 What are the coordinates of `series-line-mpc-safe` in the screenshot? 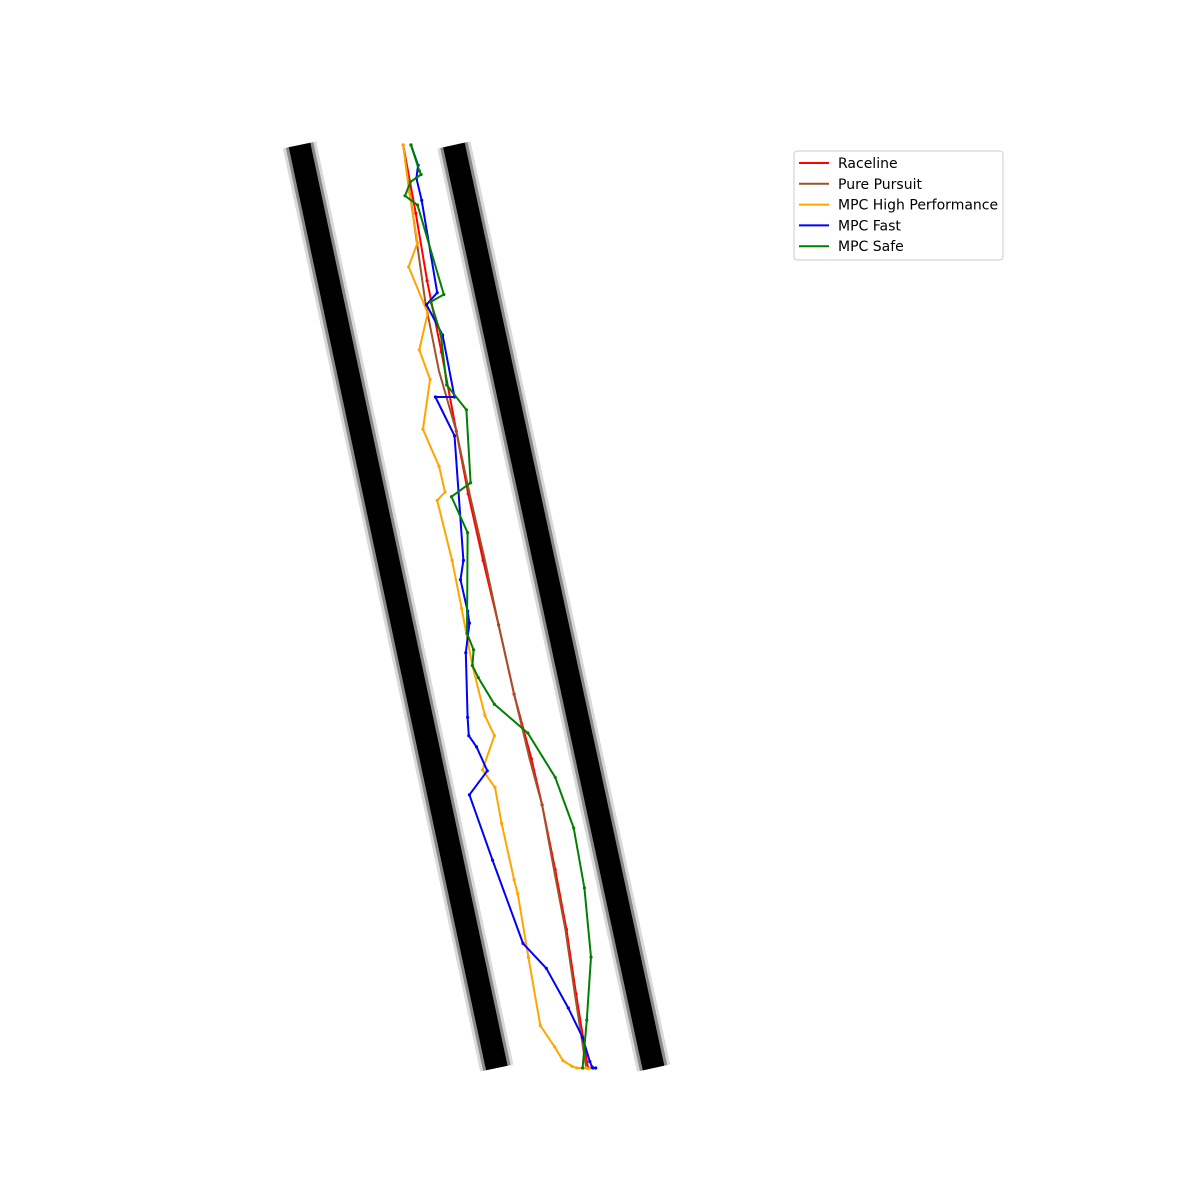 It's located at (498, 606).